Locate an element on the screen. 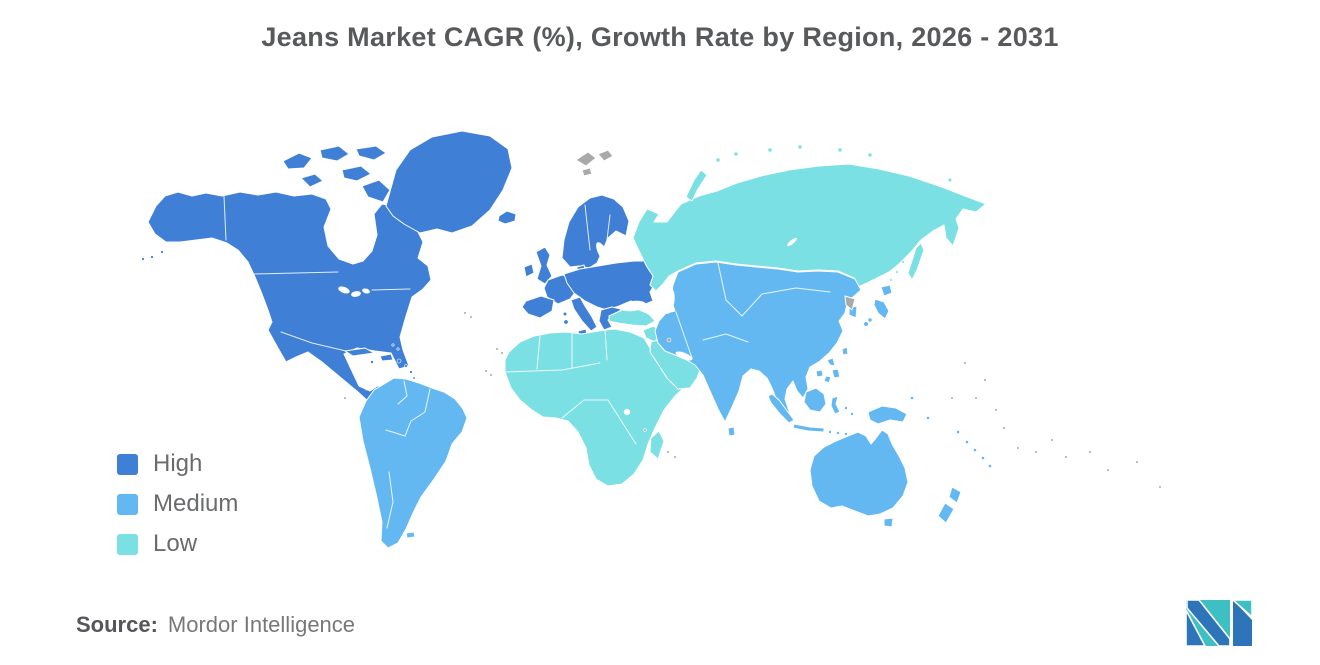 The width and height of the screenshot is (1320, 665). region-russia is located at coordinates (809, 218).